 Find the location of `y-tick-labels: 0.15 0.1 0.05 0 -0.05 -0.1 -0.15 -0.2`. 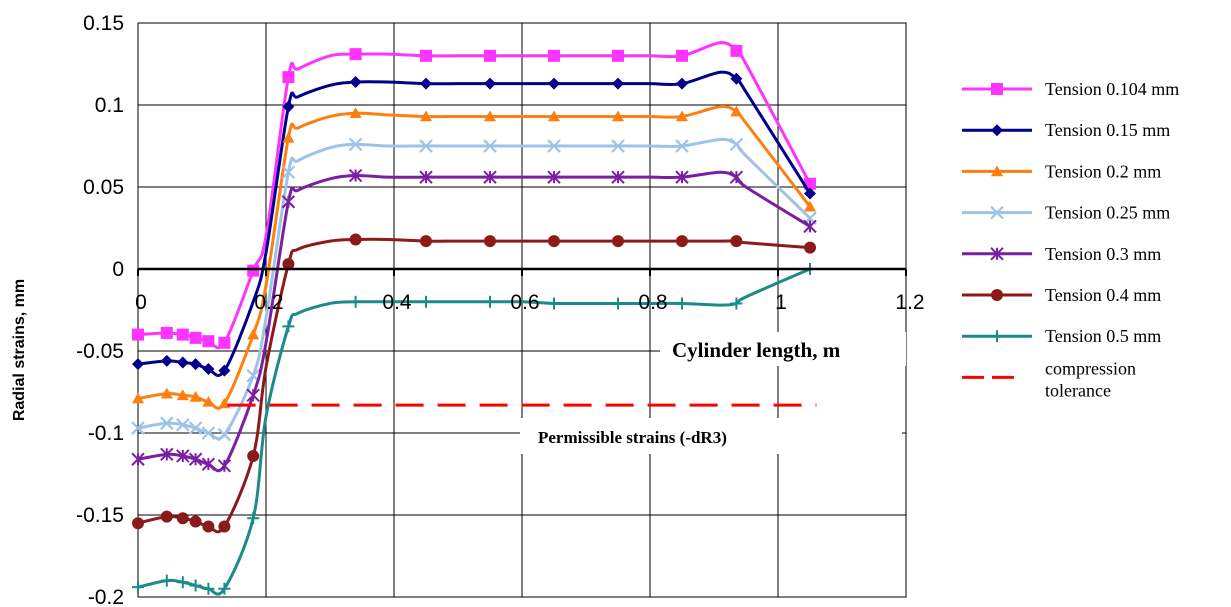

y-tick-labels: 0.15 0.1 0.05 0 -0.05 -0.1 -0.15 -0.2 is located at coordinates (100, 309).